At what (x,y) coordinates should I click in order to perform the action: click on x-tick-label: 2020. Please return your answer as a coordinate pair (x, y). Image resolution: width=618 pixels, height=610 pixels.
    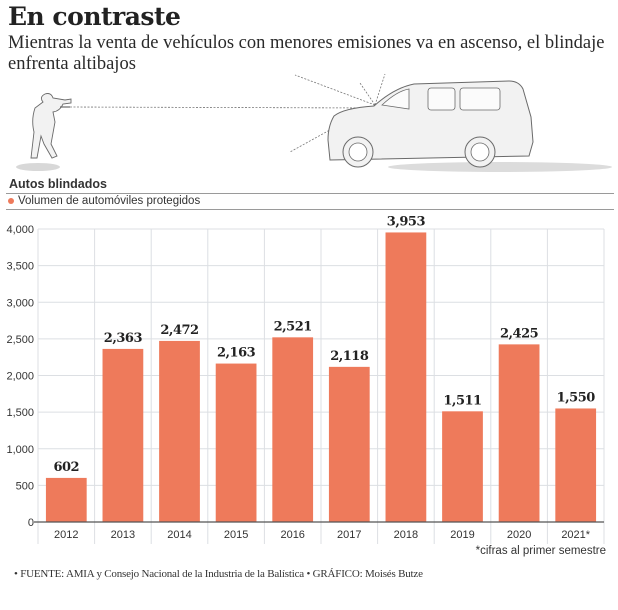
    Looking at the image, I should click on (519, 535).